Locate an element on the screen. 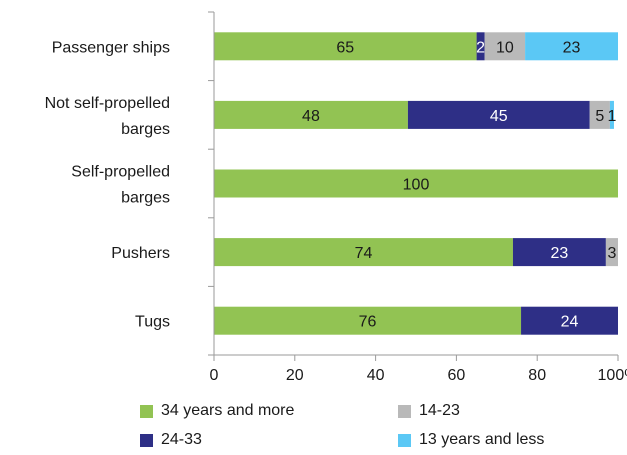 This screenshot has height=455, width=627. category-label-line: Passenger ships is located at coordinates (111, 47).